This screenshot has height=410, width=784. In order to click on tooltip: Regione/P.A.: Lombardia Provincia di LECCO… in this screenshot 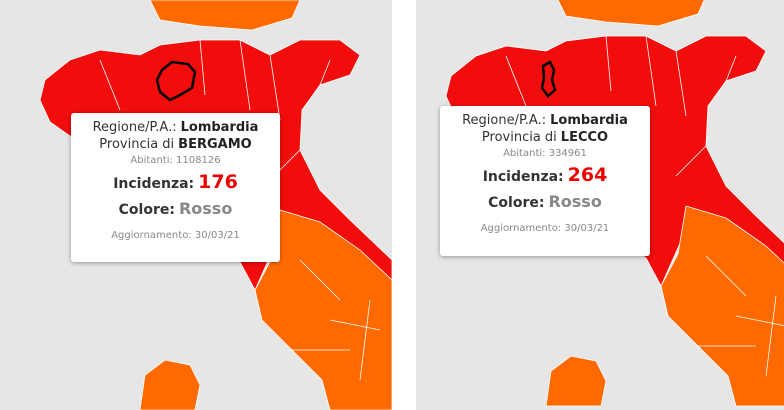, I will do `click(545, 181)`.